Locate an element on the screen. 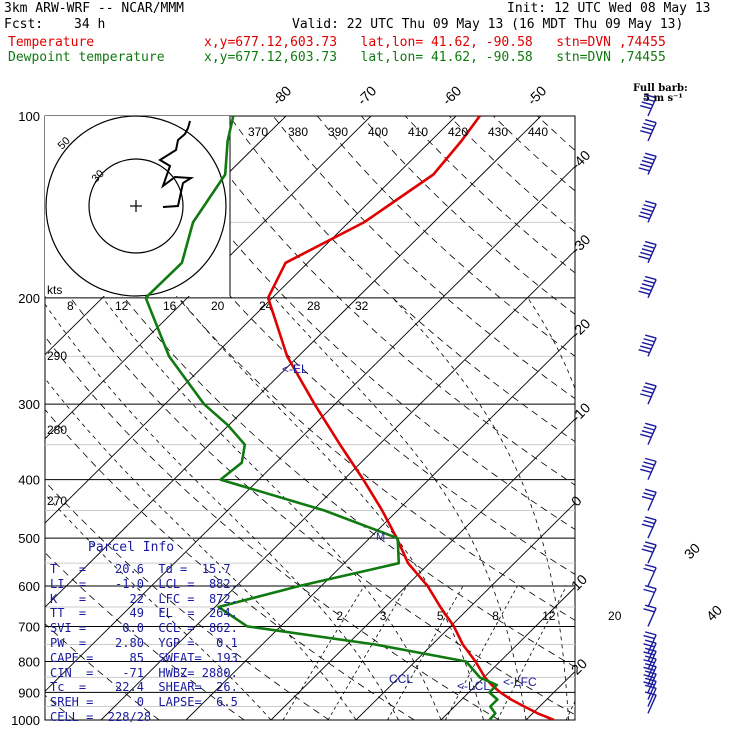 The height and width of the screenshot is (740, 740). hodograph-axis-label: 8 is located at coordinates (70, 306).